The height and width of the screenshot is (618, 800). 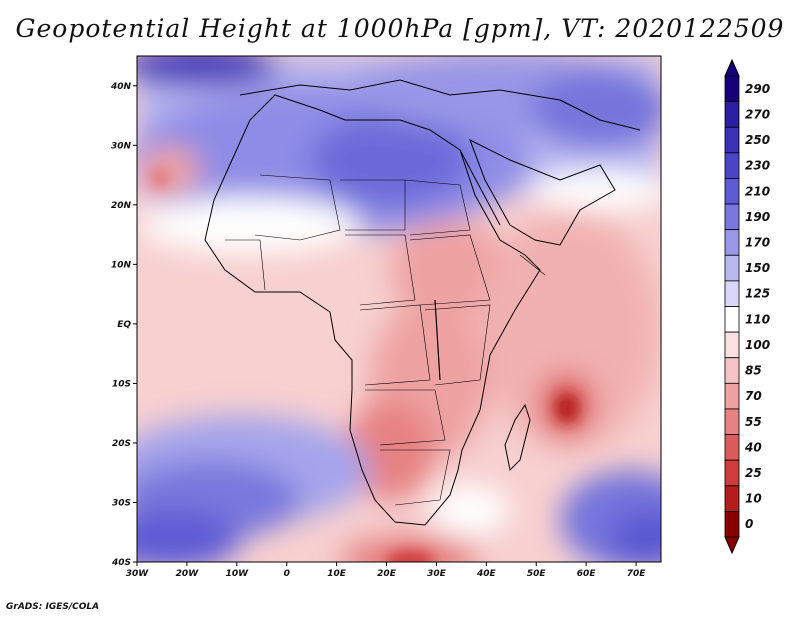 I want to click on colorbar-level-label: 190, so click(x=757, y=217).